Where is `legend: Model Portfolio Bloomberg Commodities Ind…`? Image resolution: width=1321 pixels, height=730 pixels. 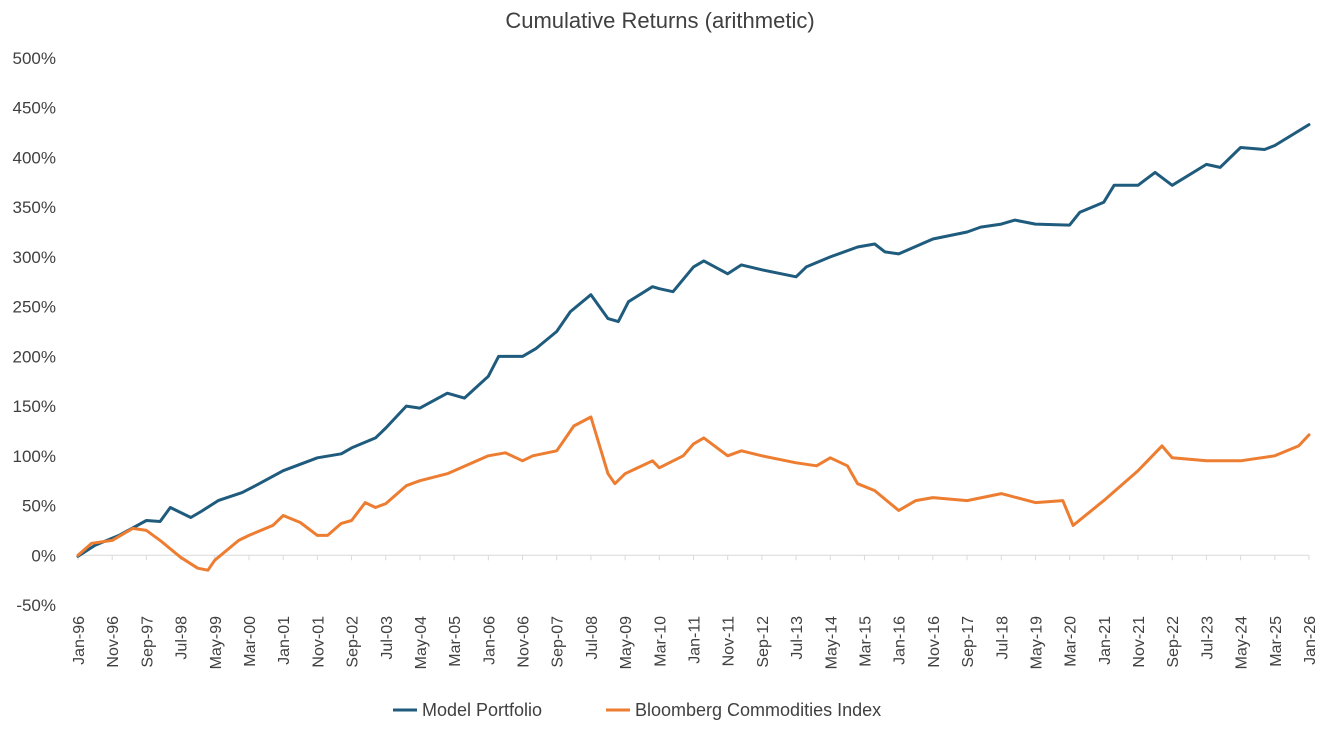 legend: Model Portfolio Bloomberg Commodities Ind… is located at coordinates (637, 710).